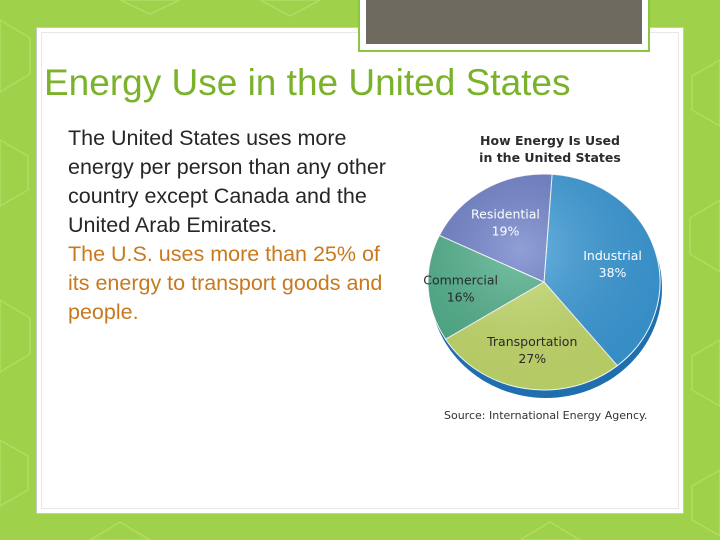  I want to click on slice-label-transportation: Transportation, so click(531, 341).